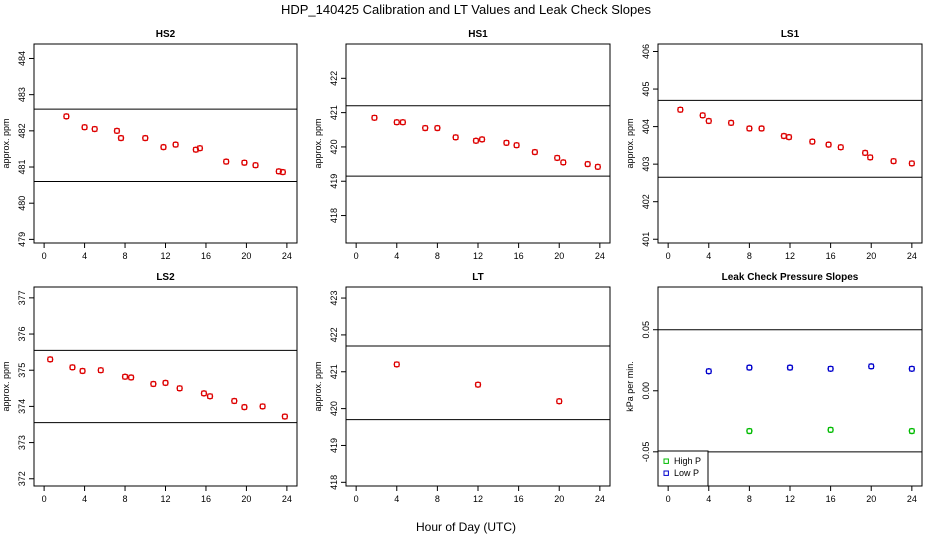 The height and width of the screenshot is (540, 936). What do you see at coordinates (871, 499) in the screenshot?
I see `chart-leak-x-tick-label: 20` at bounding box center [871, 499].